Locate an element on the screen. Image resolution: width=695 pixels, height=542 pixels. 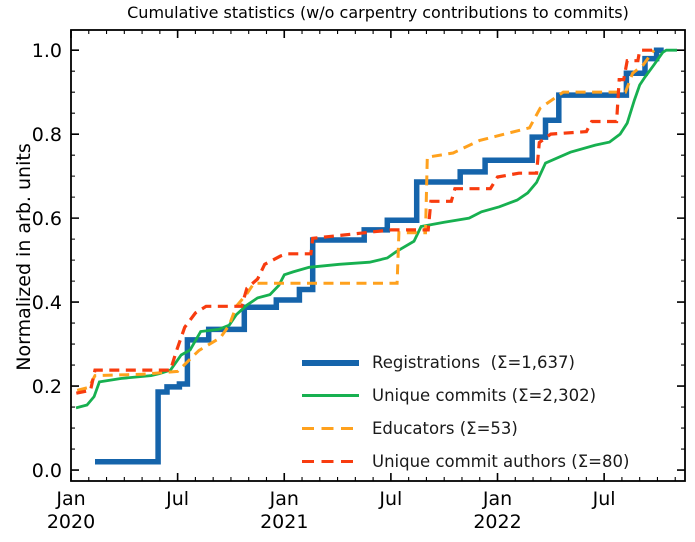
y-tick-label: 1.0 is located at coordinates (47, 51).